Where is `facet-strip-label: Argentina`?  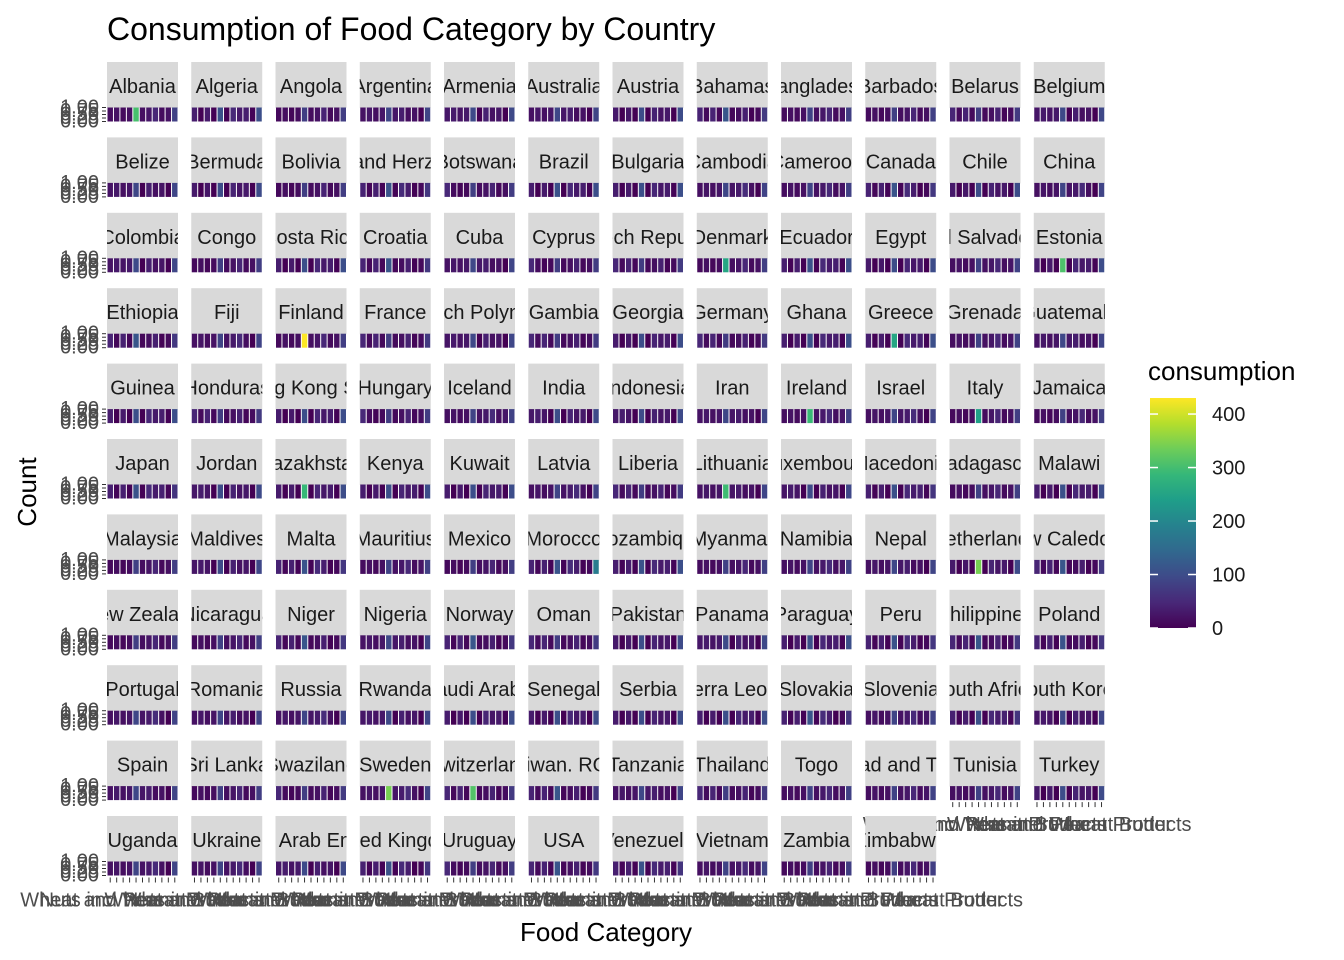
facet-strip-label: Argentina is located at coordinates (395, 87).